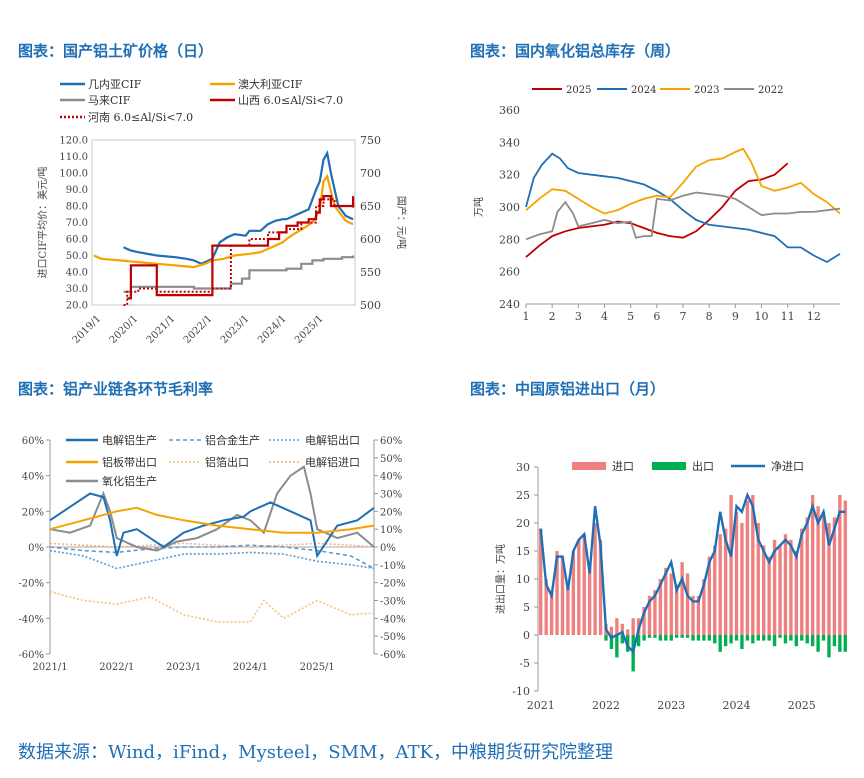 The height and width of the screenshot is (778, 864). Describe the element at coordinates (33, 441) in the screenshot. I see `y-tick-label: 60%` at that location.